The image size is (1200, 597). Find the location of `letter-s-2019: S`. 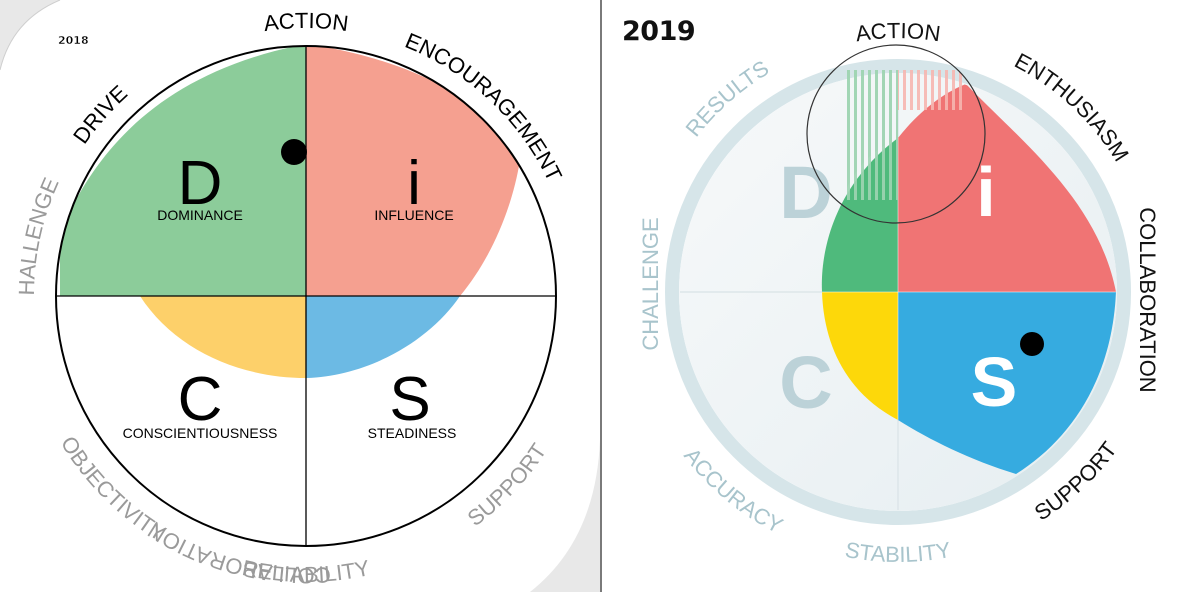

letter-s-2019: S is located at coordinates (994, 382).